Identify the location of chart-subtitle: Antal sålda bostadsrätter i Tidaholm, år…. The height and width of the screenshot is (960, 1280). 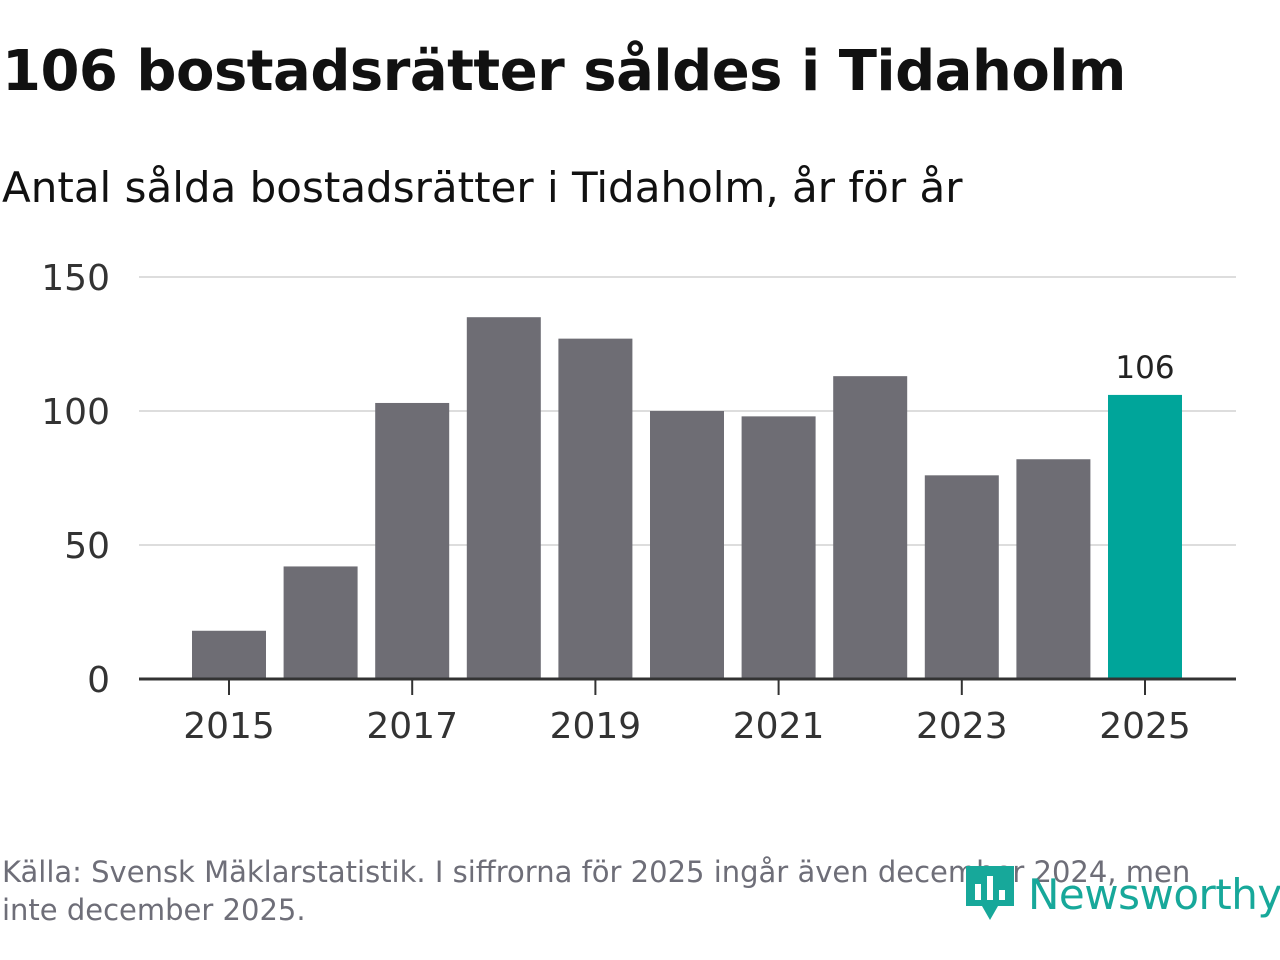
(482, 187).